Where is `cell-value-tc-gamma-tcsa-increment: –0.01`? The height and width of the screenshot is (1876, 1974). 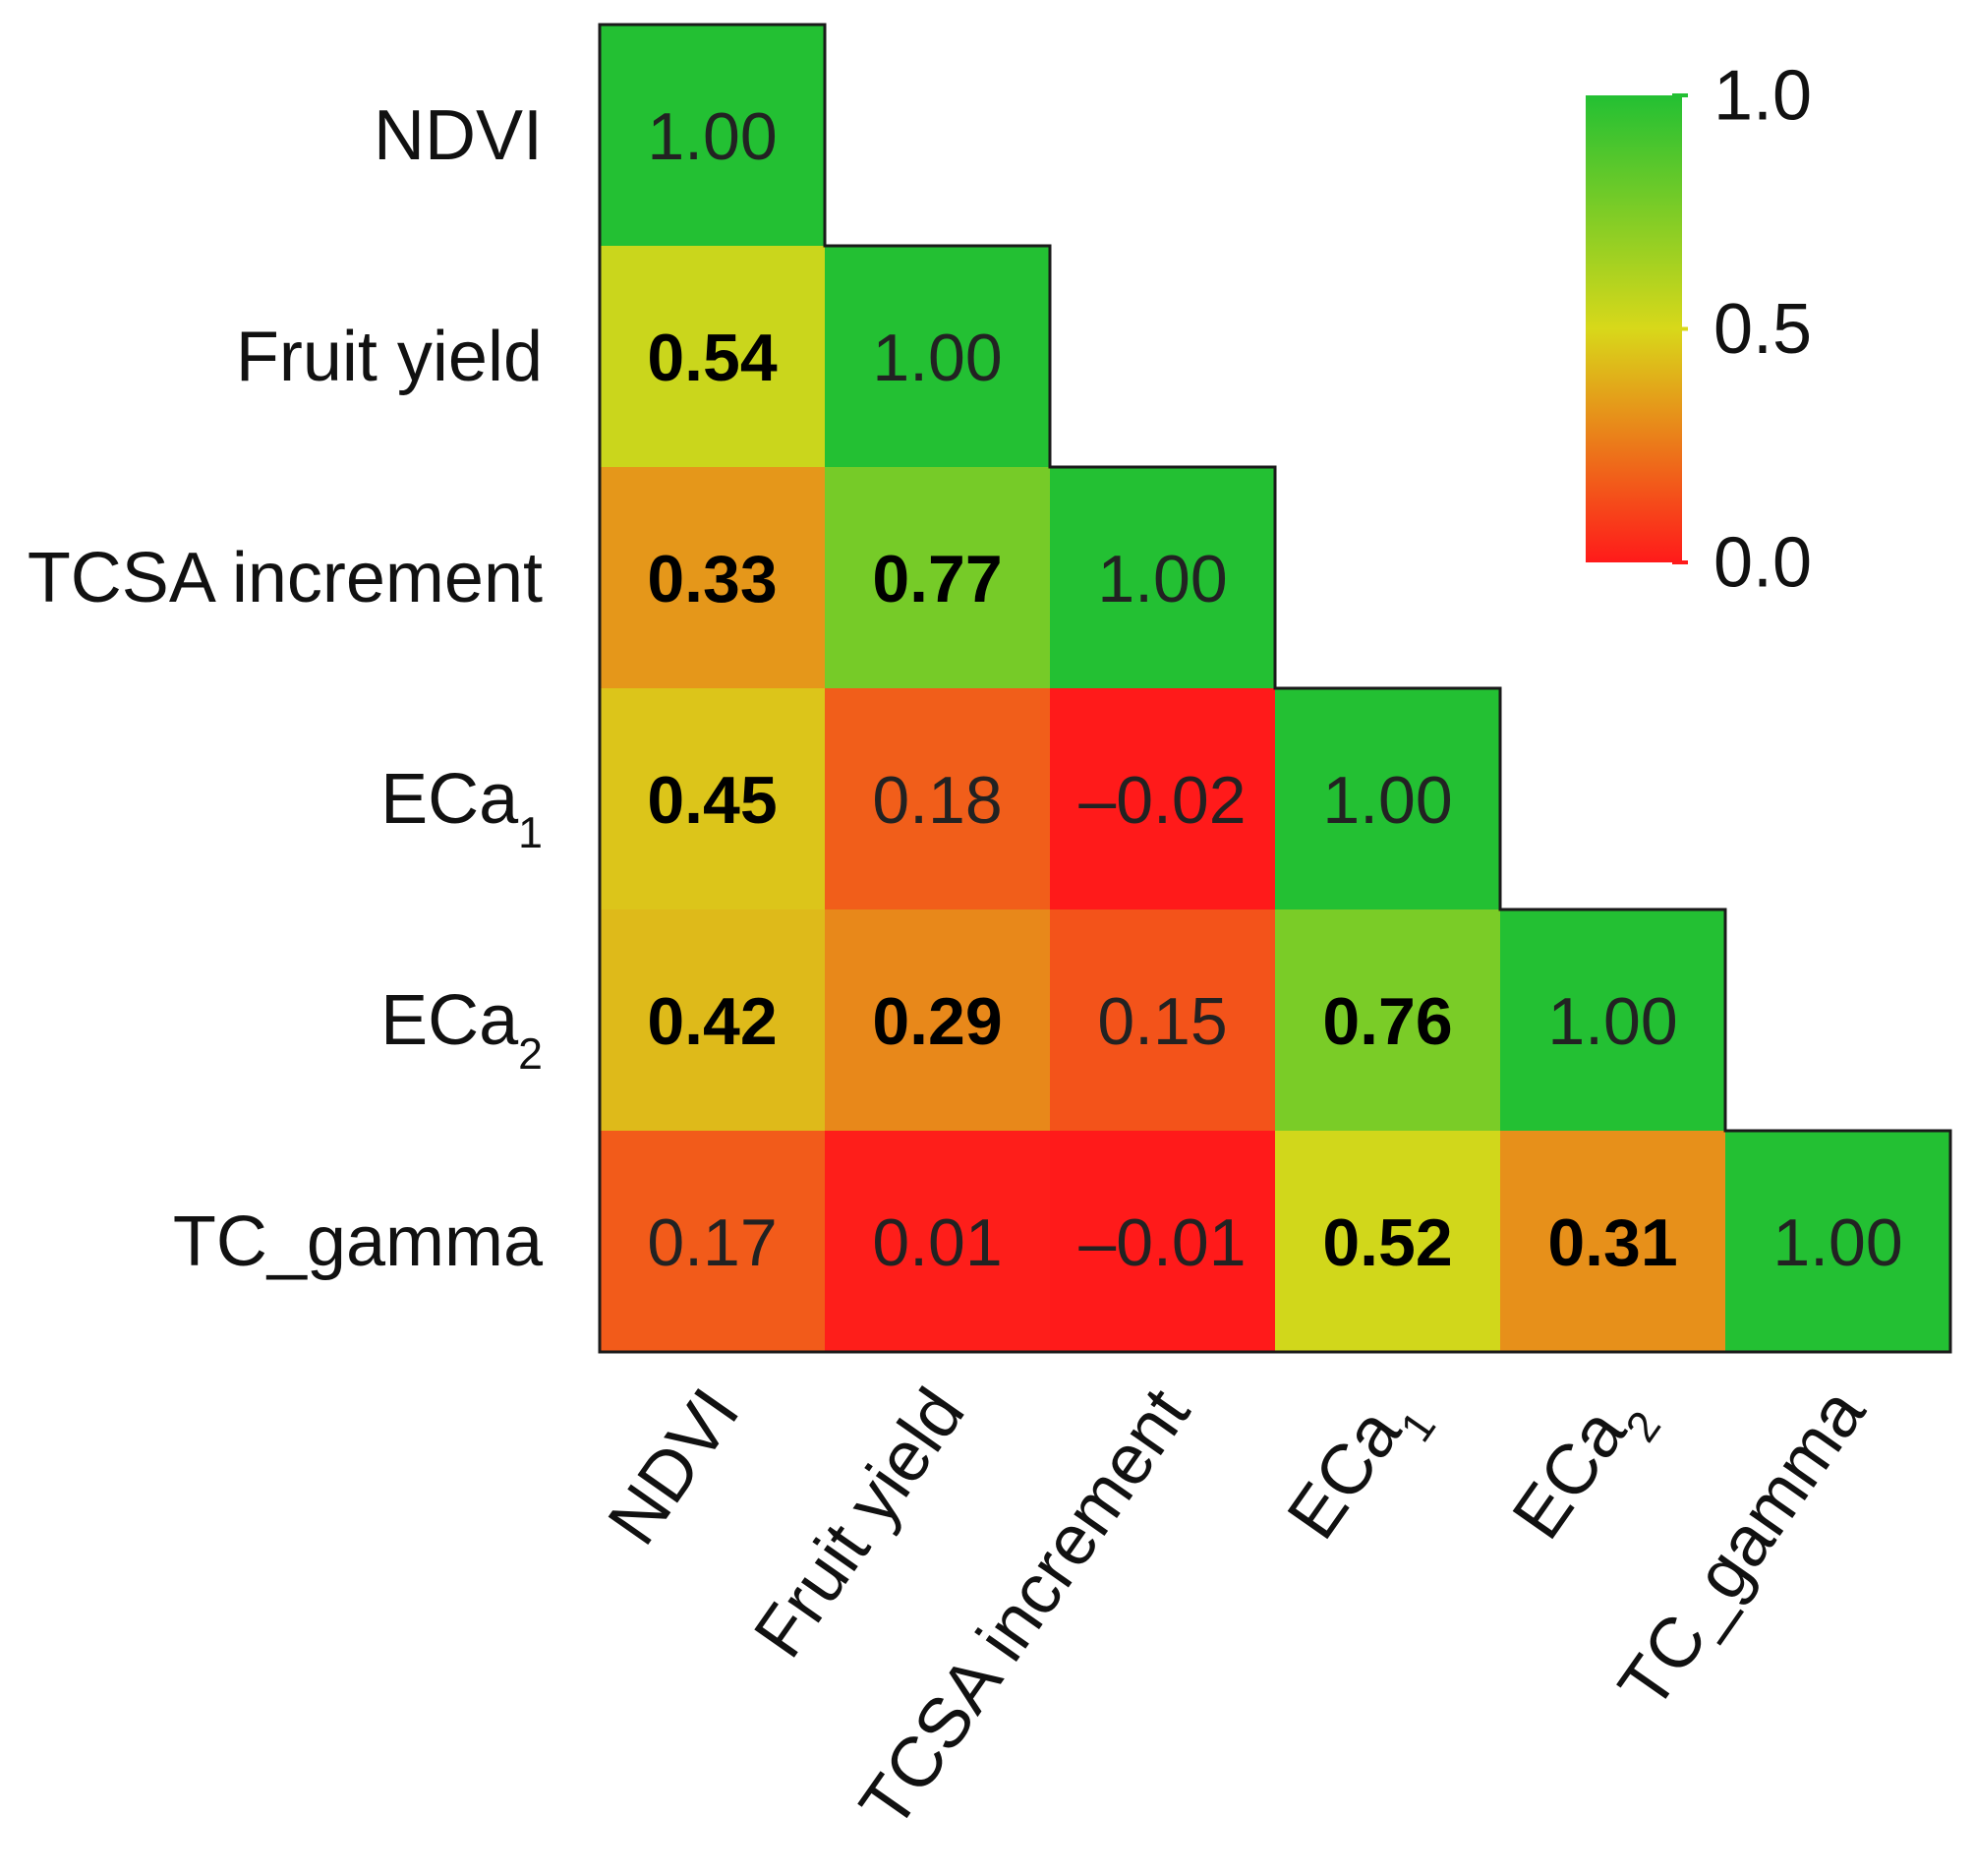 cell-value-tc-gamma-tcsa-increment: –0.01 is located at coordinates (1162, 1243).